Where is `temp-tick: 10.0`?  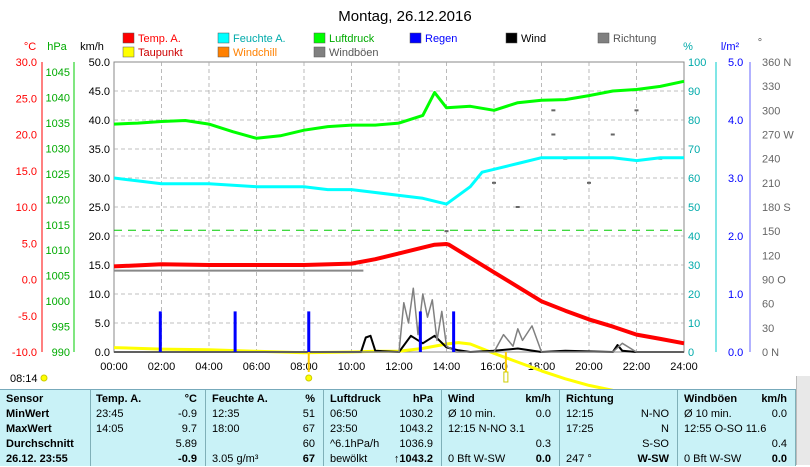 temp-tick: 10.0 is located at coordinates (26, 208).